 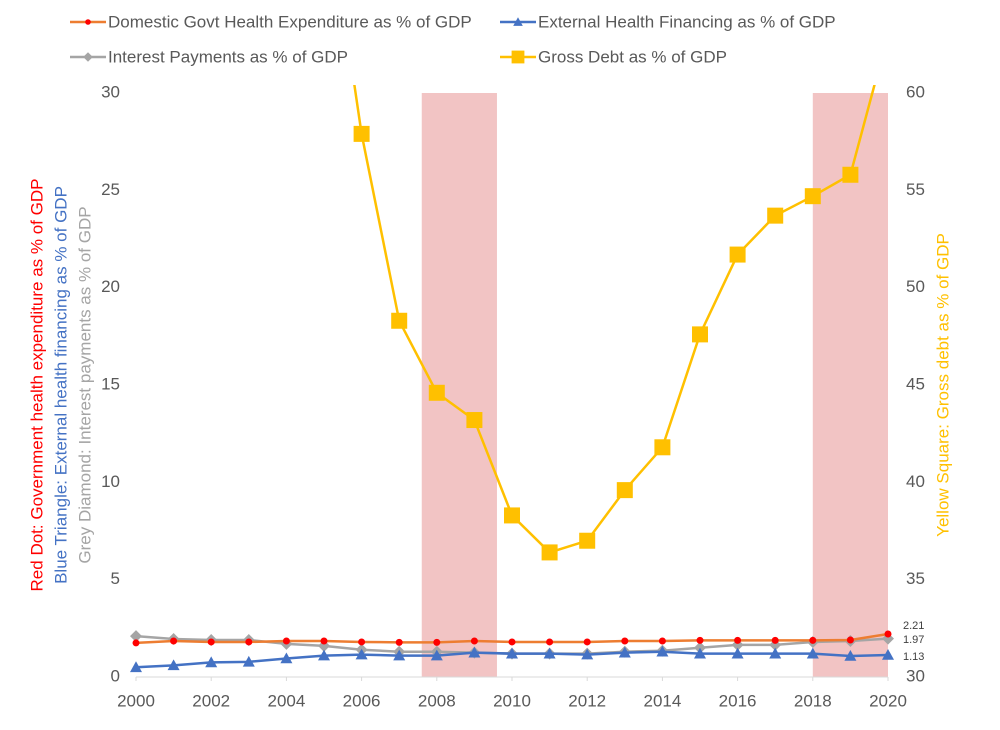 What do you see at coordinates (110, 189) in the screenshot?
I see `y-tick-label: 25` at bounding box center [110, 189].